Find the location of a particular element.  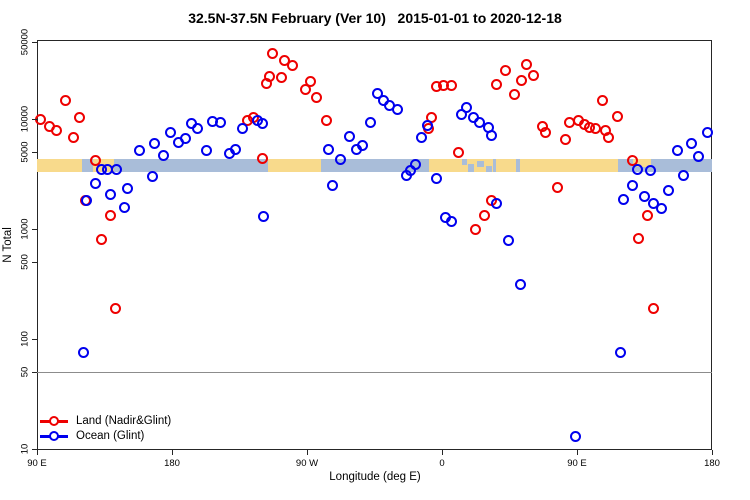

x-tick-label: 0 is located at coordinates (442, 463).